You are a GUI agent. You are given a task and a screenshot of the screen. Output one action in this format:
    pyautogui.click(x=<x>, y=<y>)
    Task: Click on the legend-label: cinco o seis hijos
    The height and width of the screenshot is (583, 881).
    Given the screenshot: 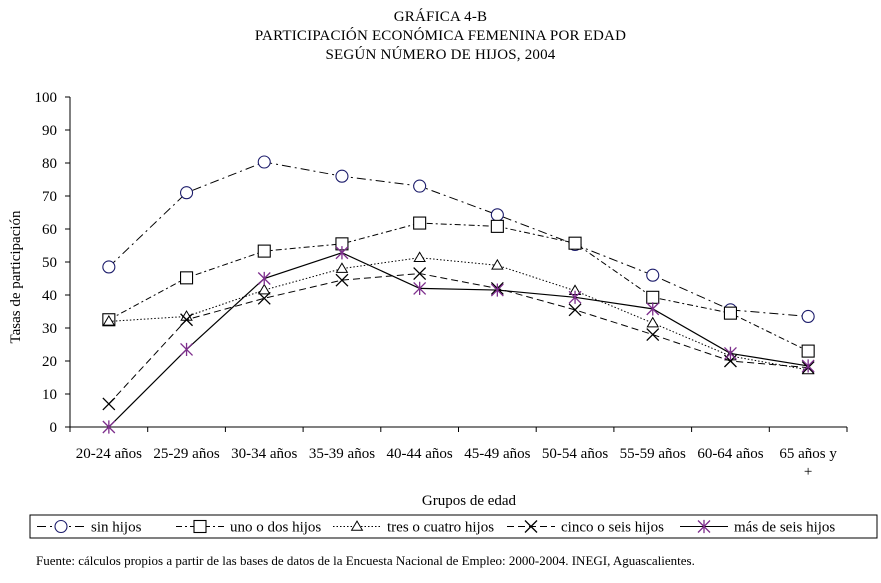 What is the action you would take?
    pyautogui.click(x=612, y=528)
    